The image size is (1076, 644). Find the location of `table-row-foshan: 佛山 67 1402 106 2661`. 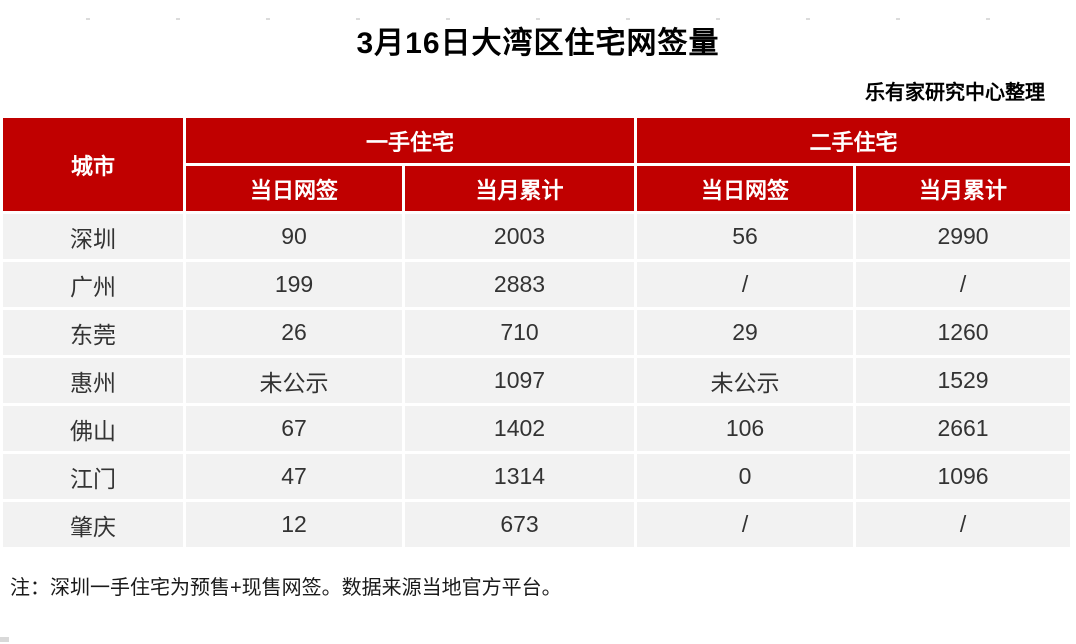

table-row-foshan: 佛山 67 1402 106 2661 is located at coordinates (537, 428).